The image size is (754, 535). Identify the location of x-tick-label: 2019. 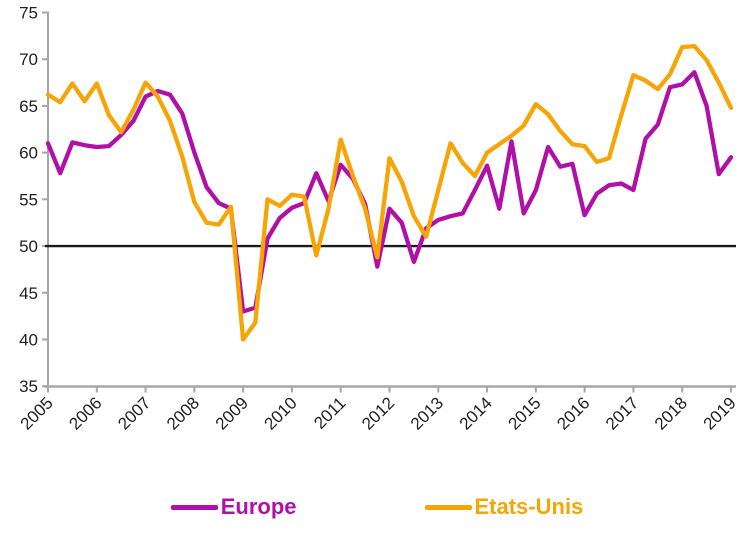
(720, 413).